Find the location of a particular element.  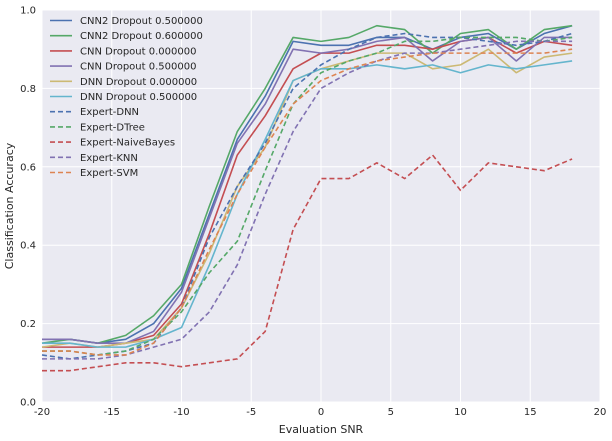

legend-label: Expert-DTree is located at coordinates (112, 127).